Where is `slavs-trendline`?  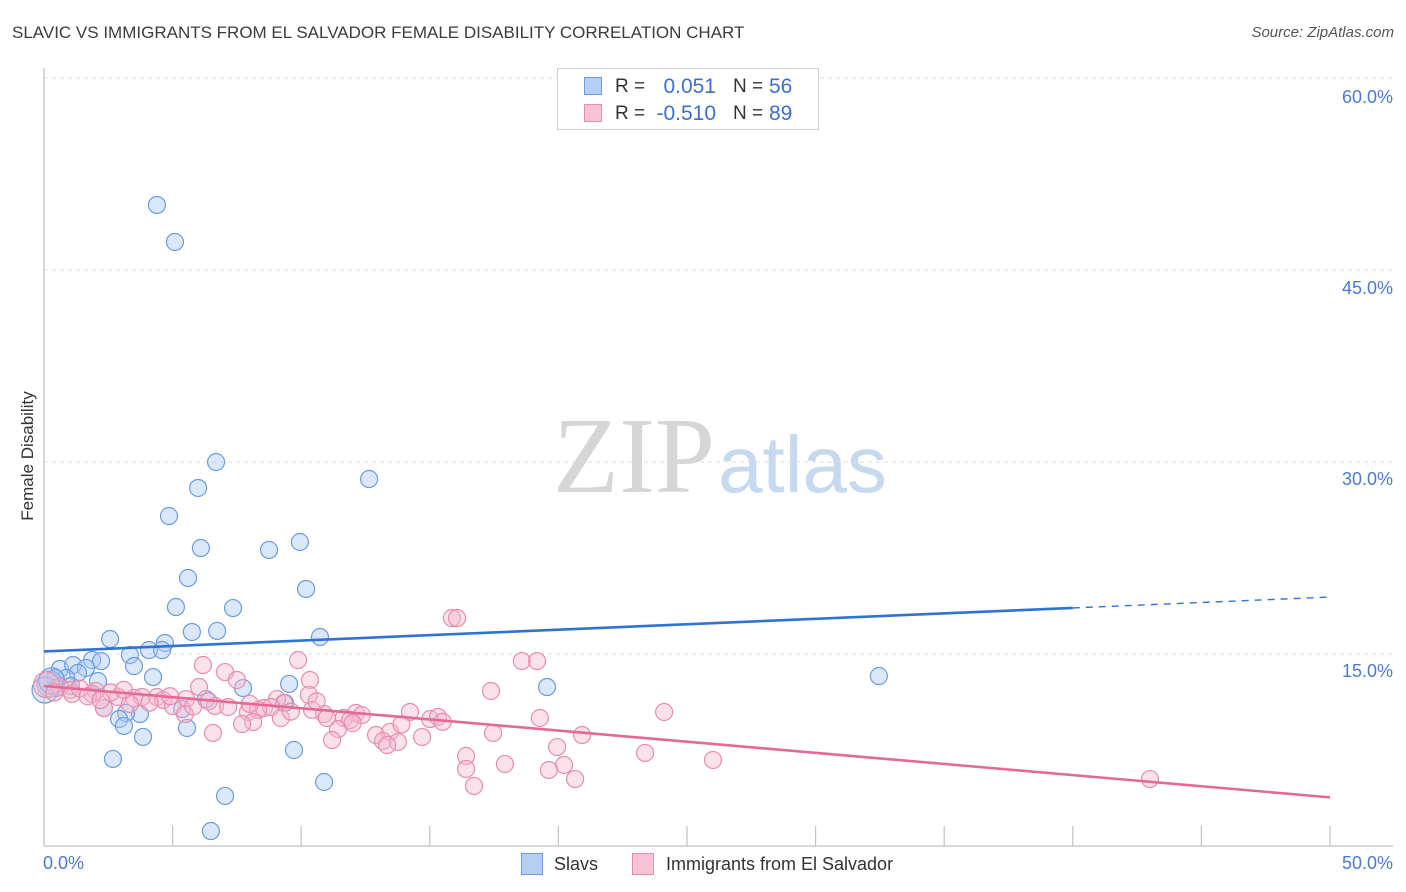 slavs-trendline is located at coordinates (558, 629).